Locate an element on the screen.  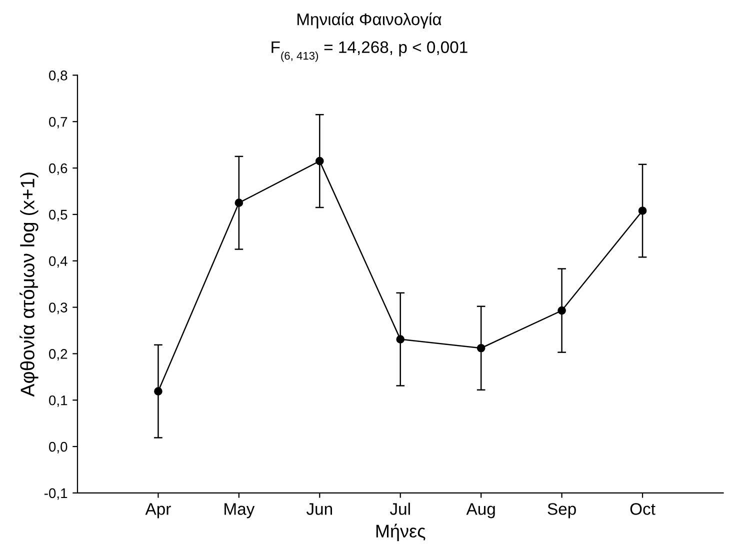
x-tick-label: Aug is located at coordinates (480, 510).